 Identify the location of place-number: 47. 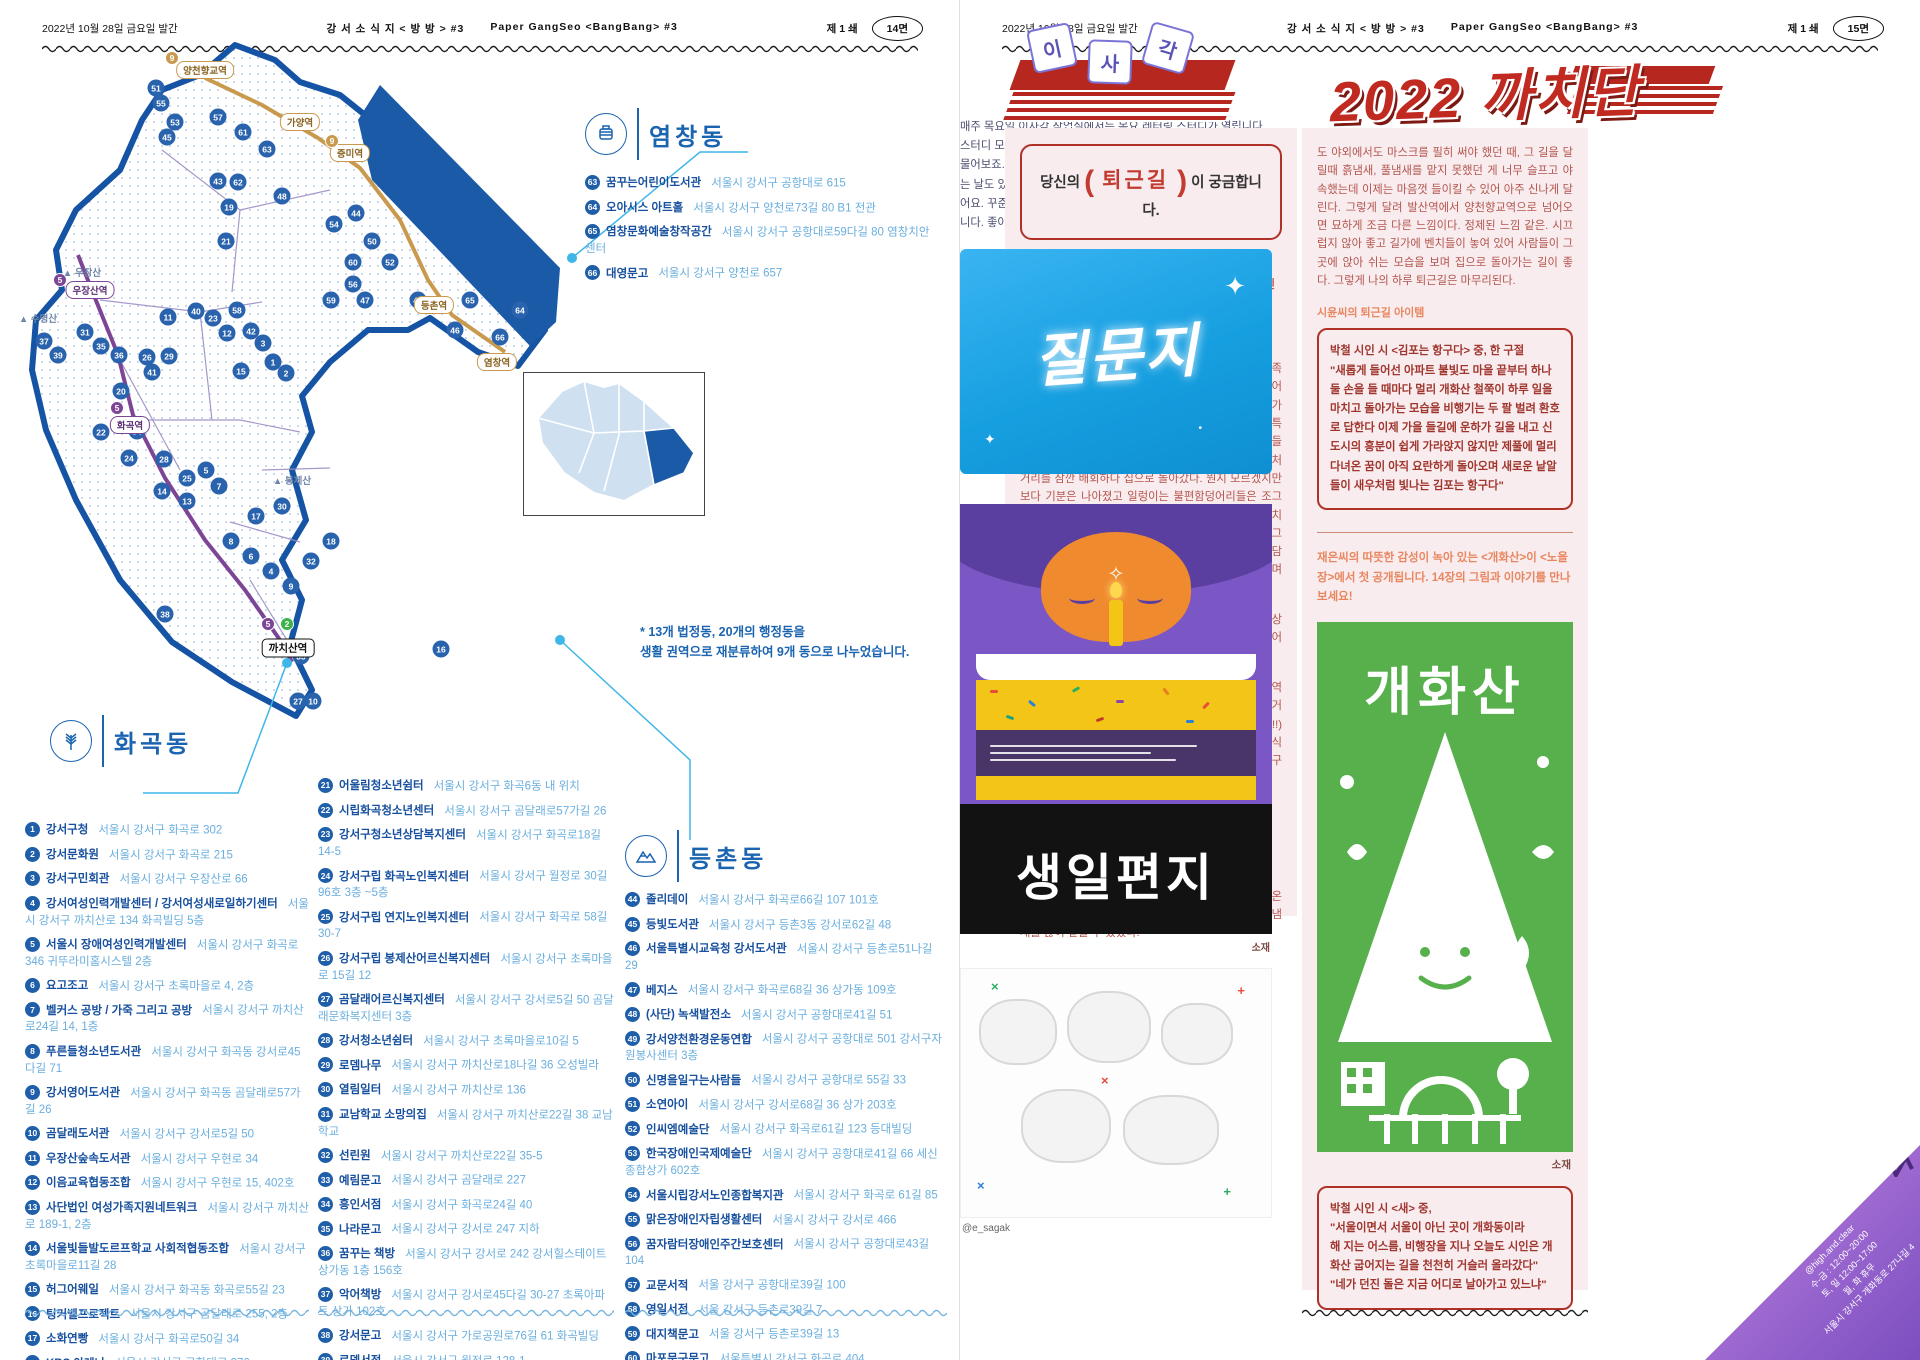
(632, 990).